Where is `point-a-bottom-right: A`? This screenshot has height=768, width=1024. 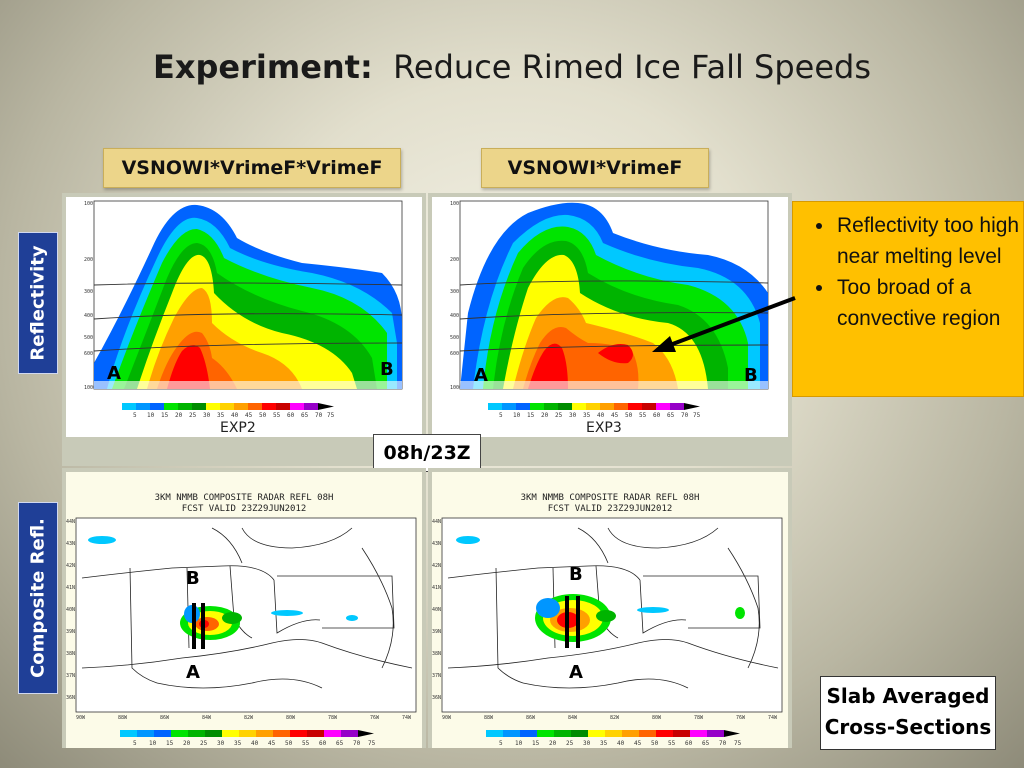
point-a-bottom-right: A is located at coordinates (576, 672).